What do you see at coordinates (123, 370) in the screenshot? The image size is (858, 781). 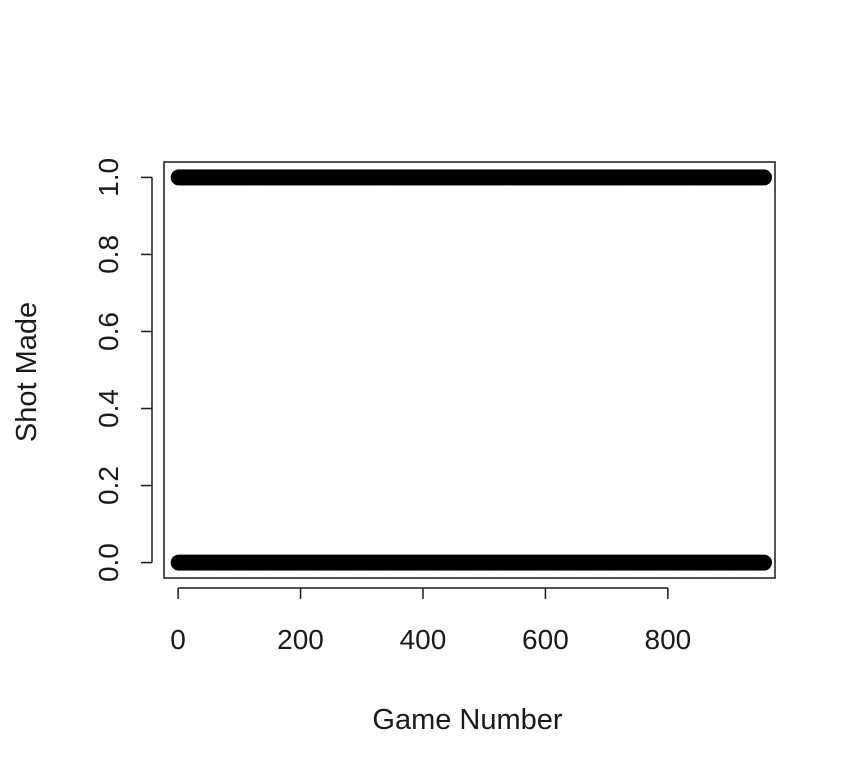 I see `y-axis: 0.0 0.2 0.4 0.6 0.8 1.0` at bounding box center [123, 370].